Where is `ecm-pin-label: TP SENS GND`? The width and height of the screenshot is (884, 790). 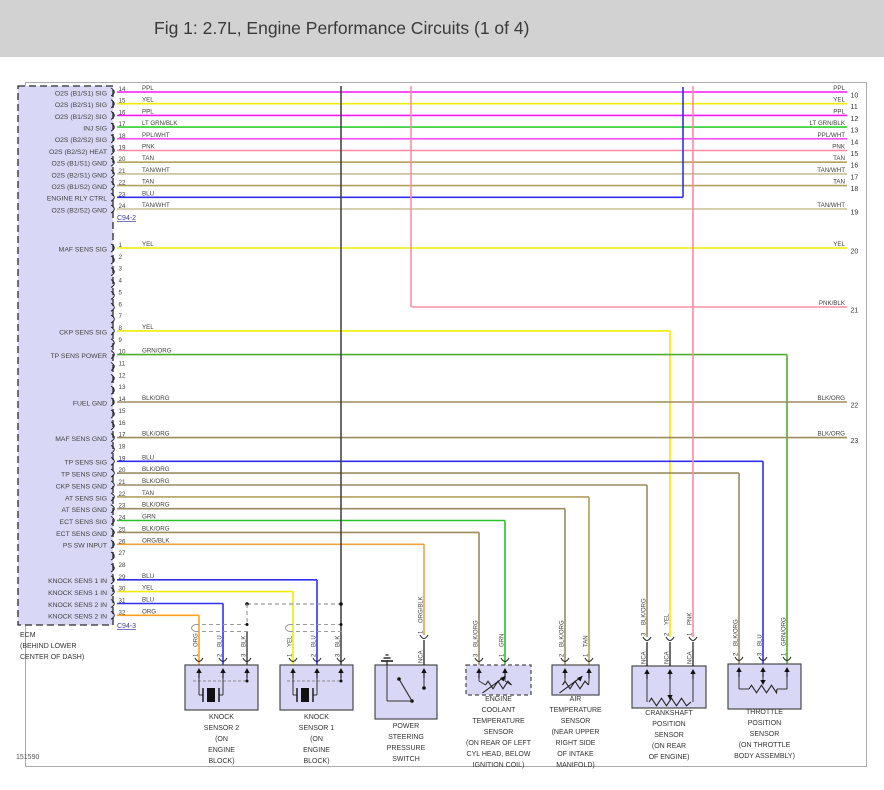 ecm-pin-label: TP SENS GND is located at coordinates (84, 475).